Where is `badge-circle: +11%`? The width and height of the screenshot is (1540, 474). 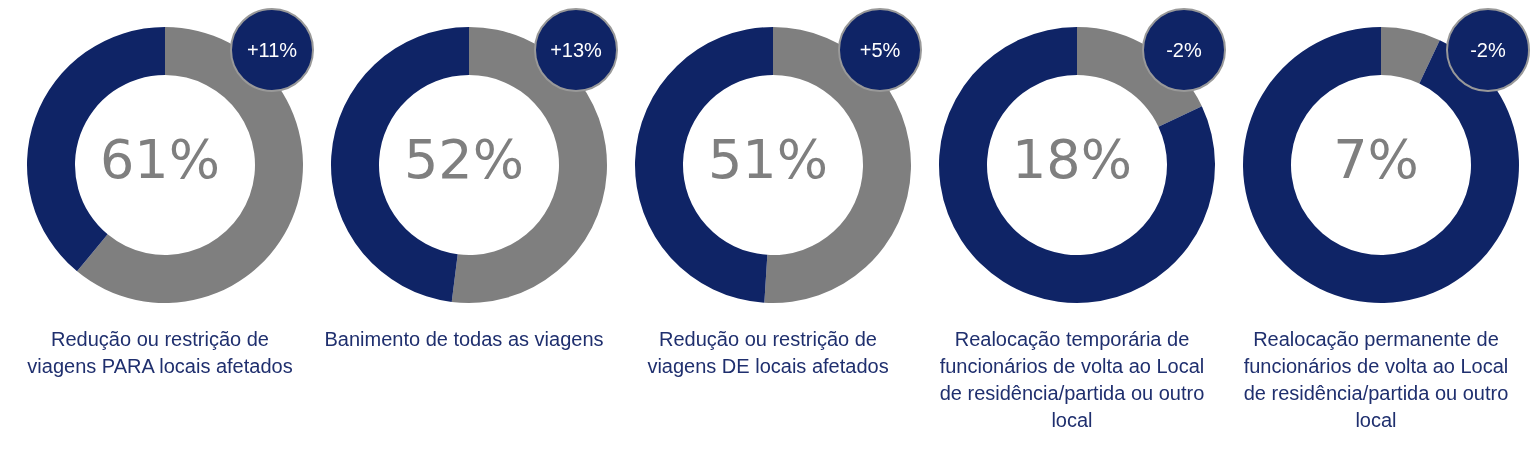 badge-circle: +11% is located at coordinates (272, 50).